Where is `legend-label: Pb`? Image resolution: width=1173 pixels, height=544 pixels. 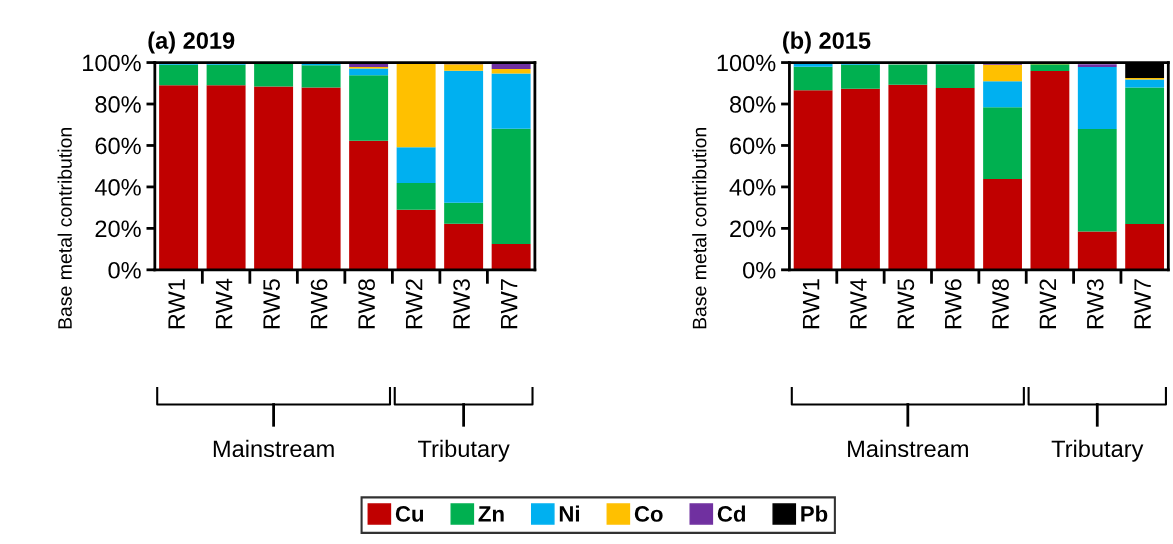 legend-label: Pb is located at coordinates (814, 513).